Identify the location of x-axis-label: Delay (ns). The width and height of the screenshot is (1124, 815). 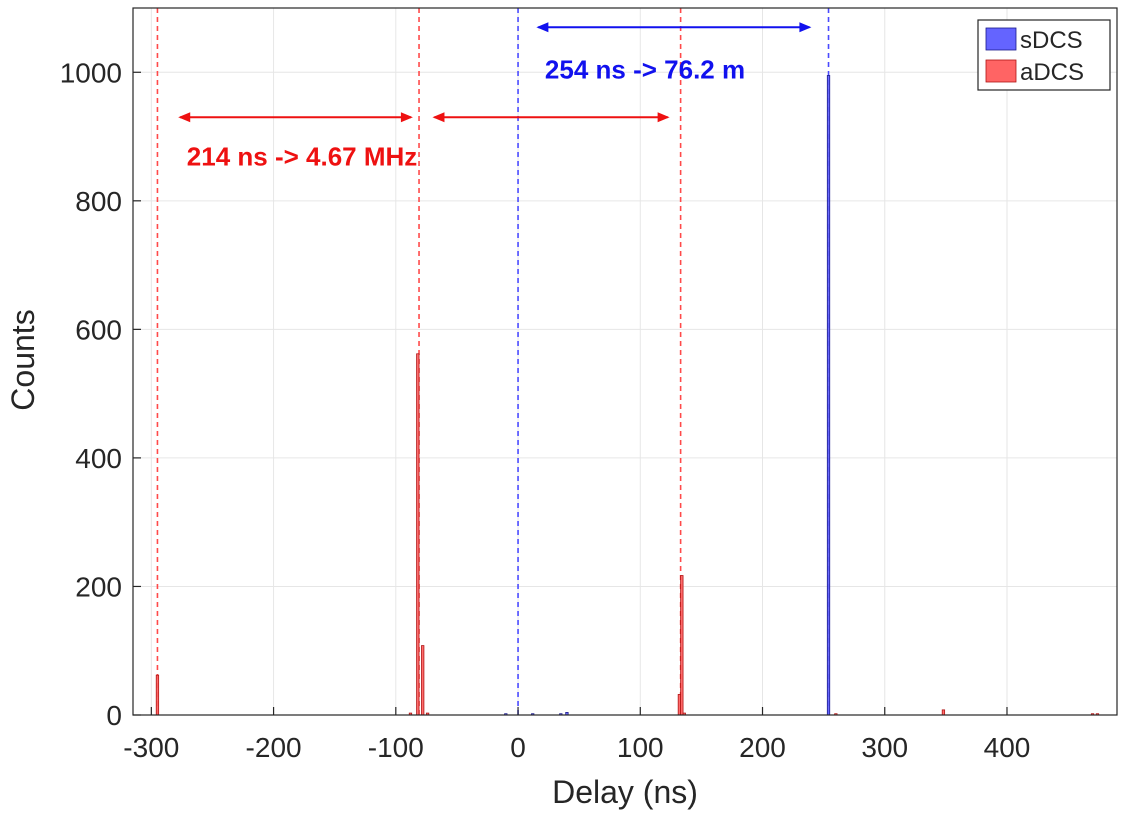
(625, 792).